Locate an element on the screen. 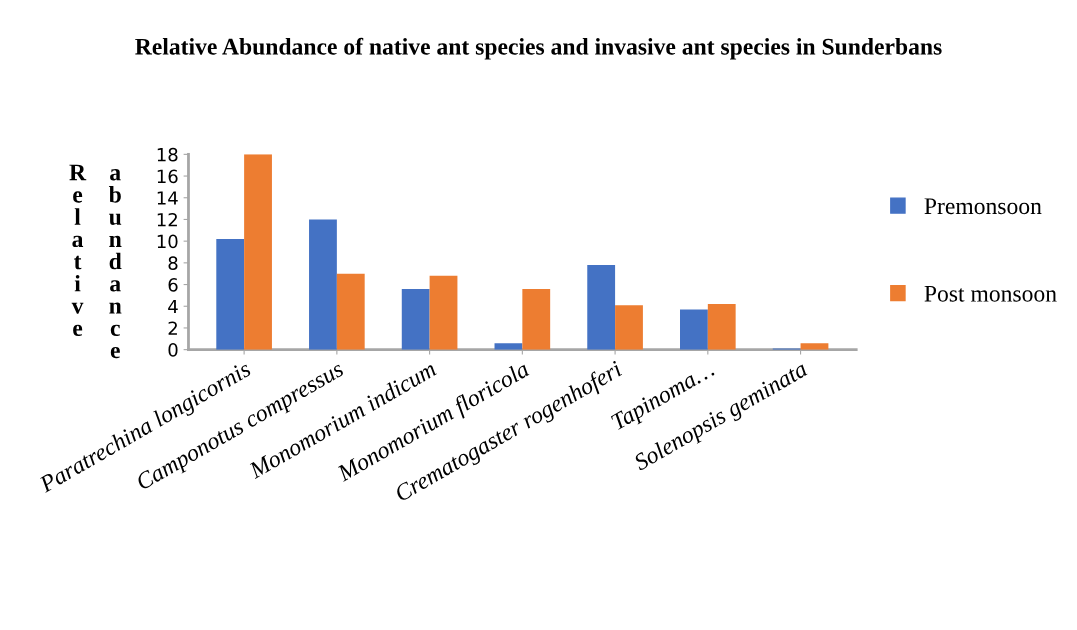  text: Relative abundance is located at coordinates (95, 261).